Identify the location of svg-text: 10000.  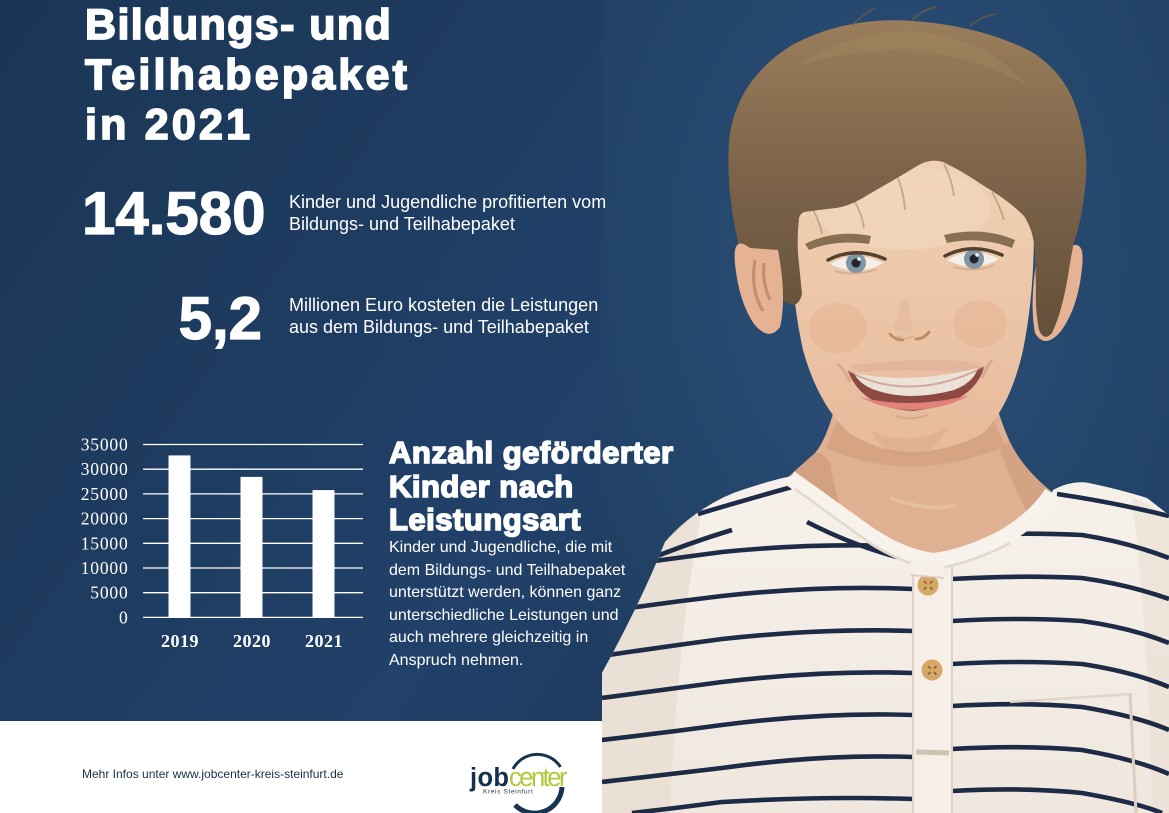
(105, 568).